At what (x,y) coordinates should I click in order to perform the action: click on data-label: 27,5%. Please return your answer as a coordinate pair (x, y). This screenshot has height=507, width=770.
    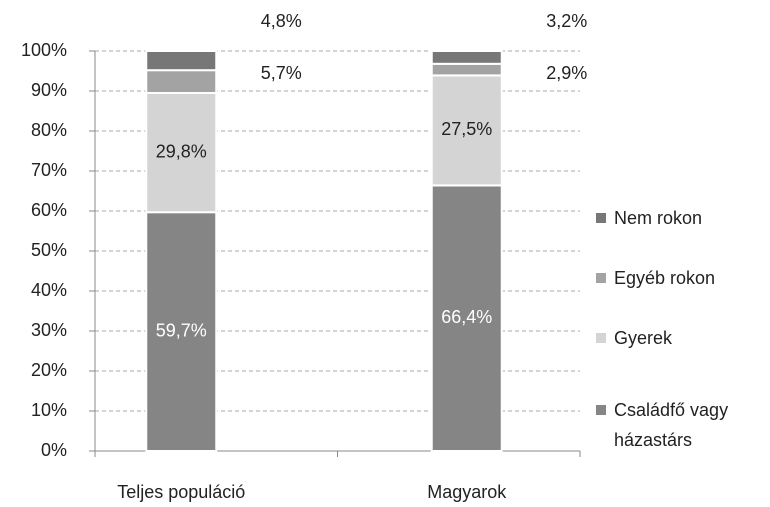
    Looking at the image, I should click on (466, 129).